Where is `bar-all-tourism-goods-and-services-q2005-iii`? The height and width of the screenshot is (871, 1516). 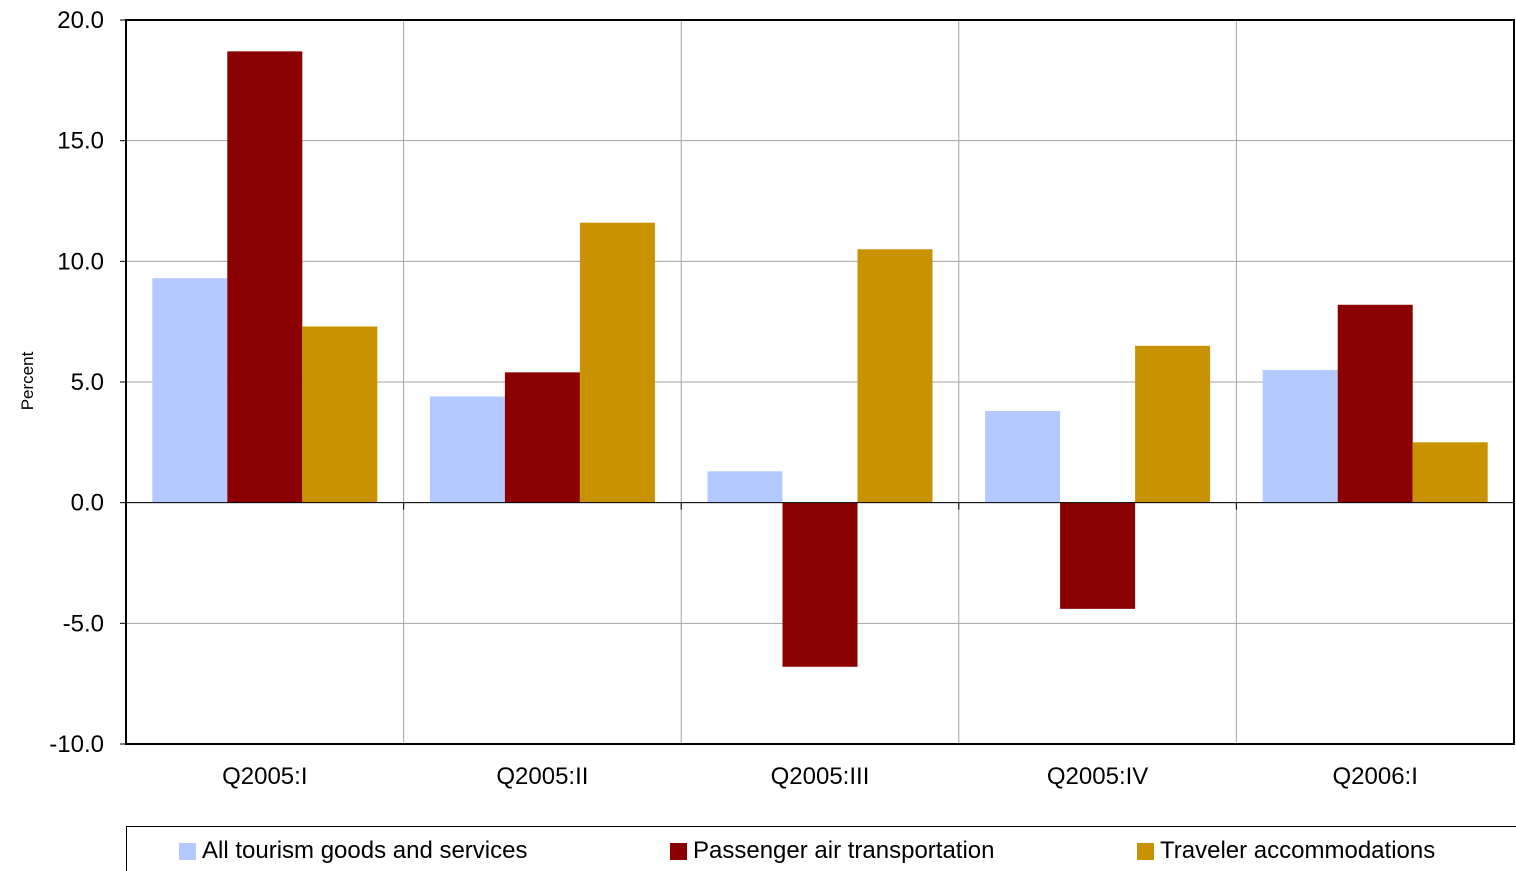
bar-all-tourism-goods-and-services-q2005-iii is located at coordinates (745, 487).